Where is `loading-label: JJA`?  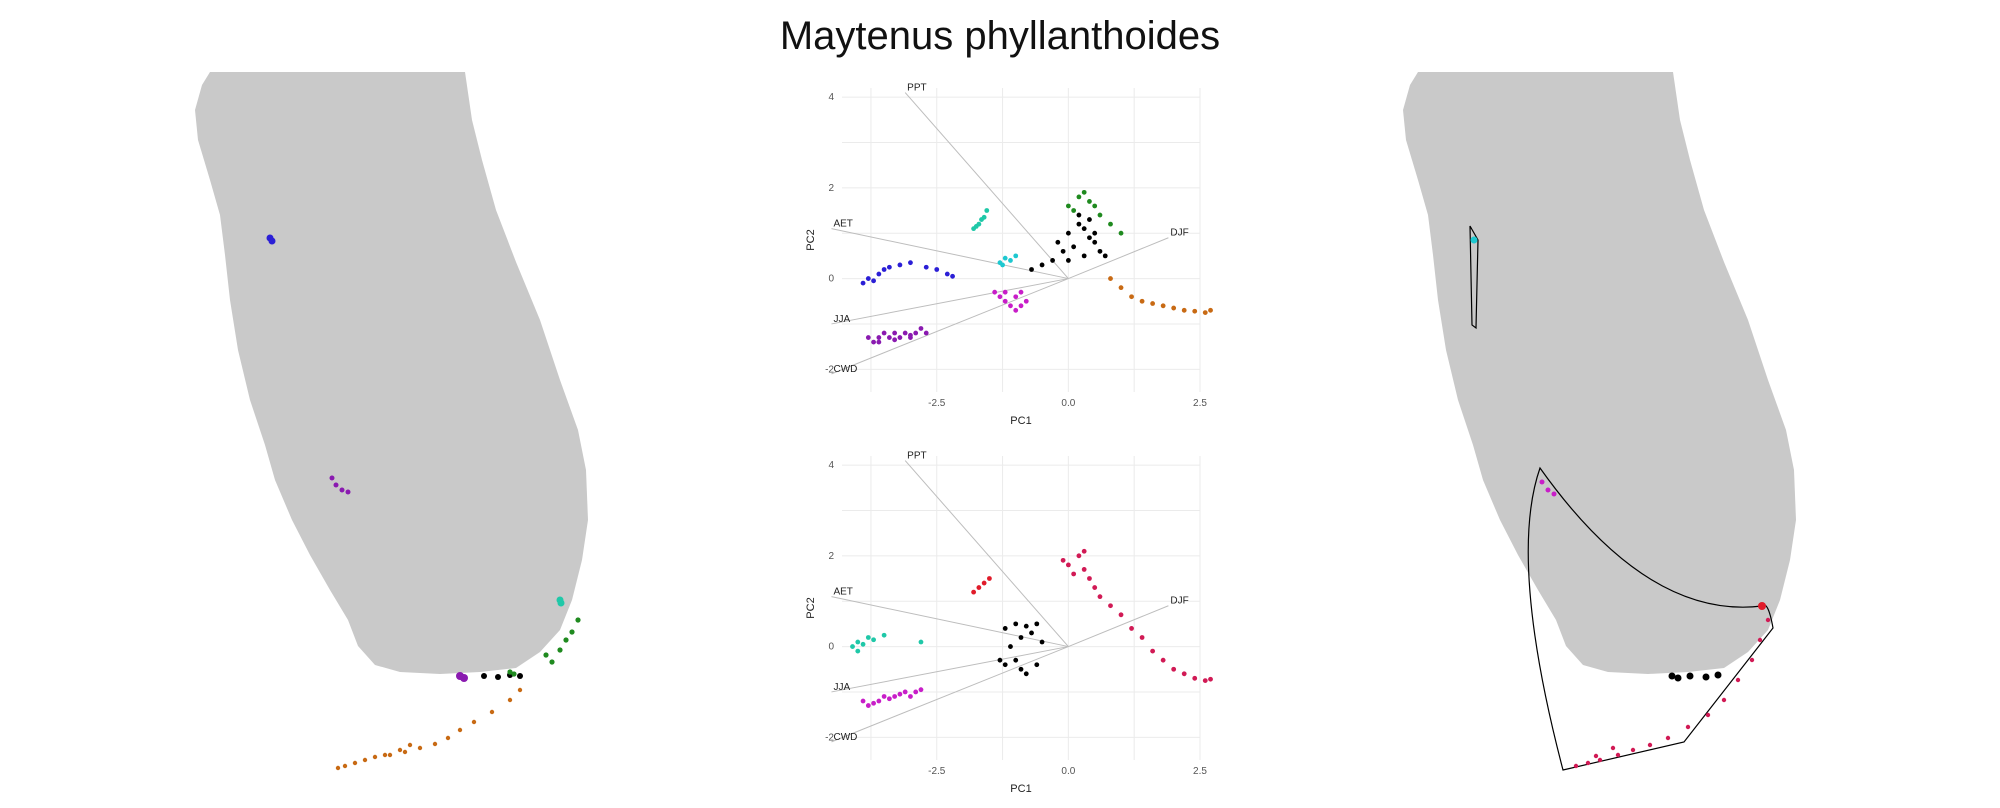
loading-label: JJA is located at coordinates (841, 687).